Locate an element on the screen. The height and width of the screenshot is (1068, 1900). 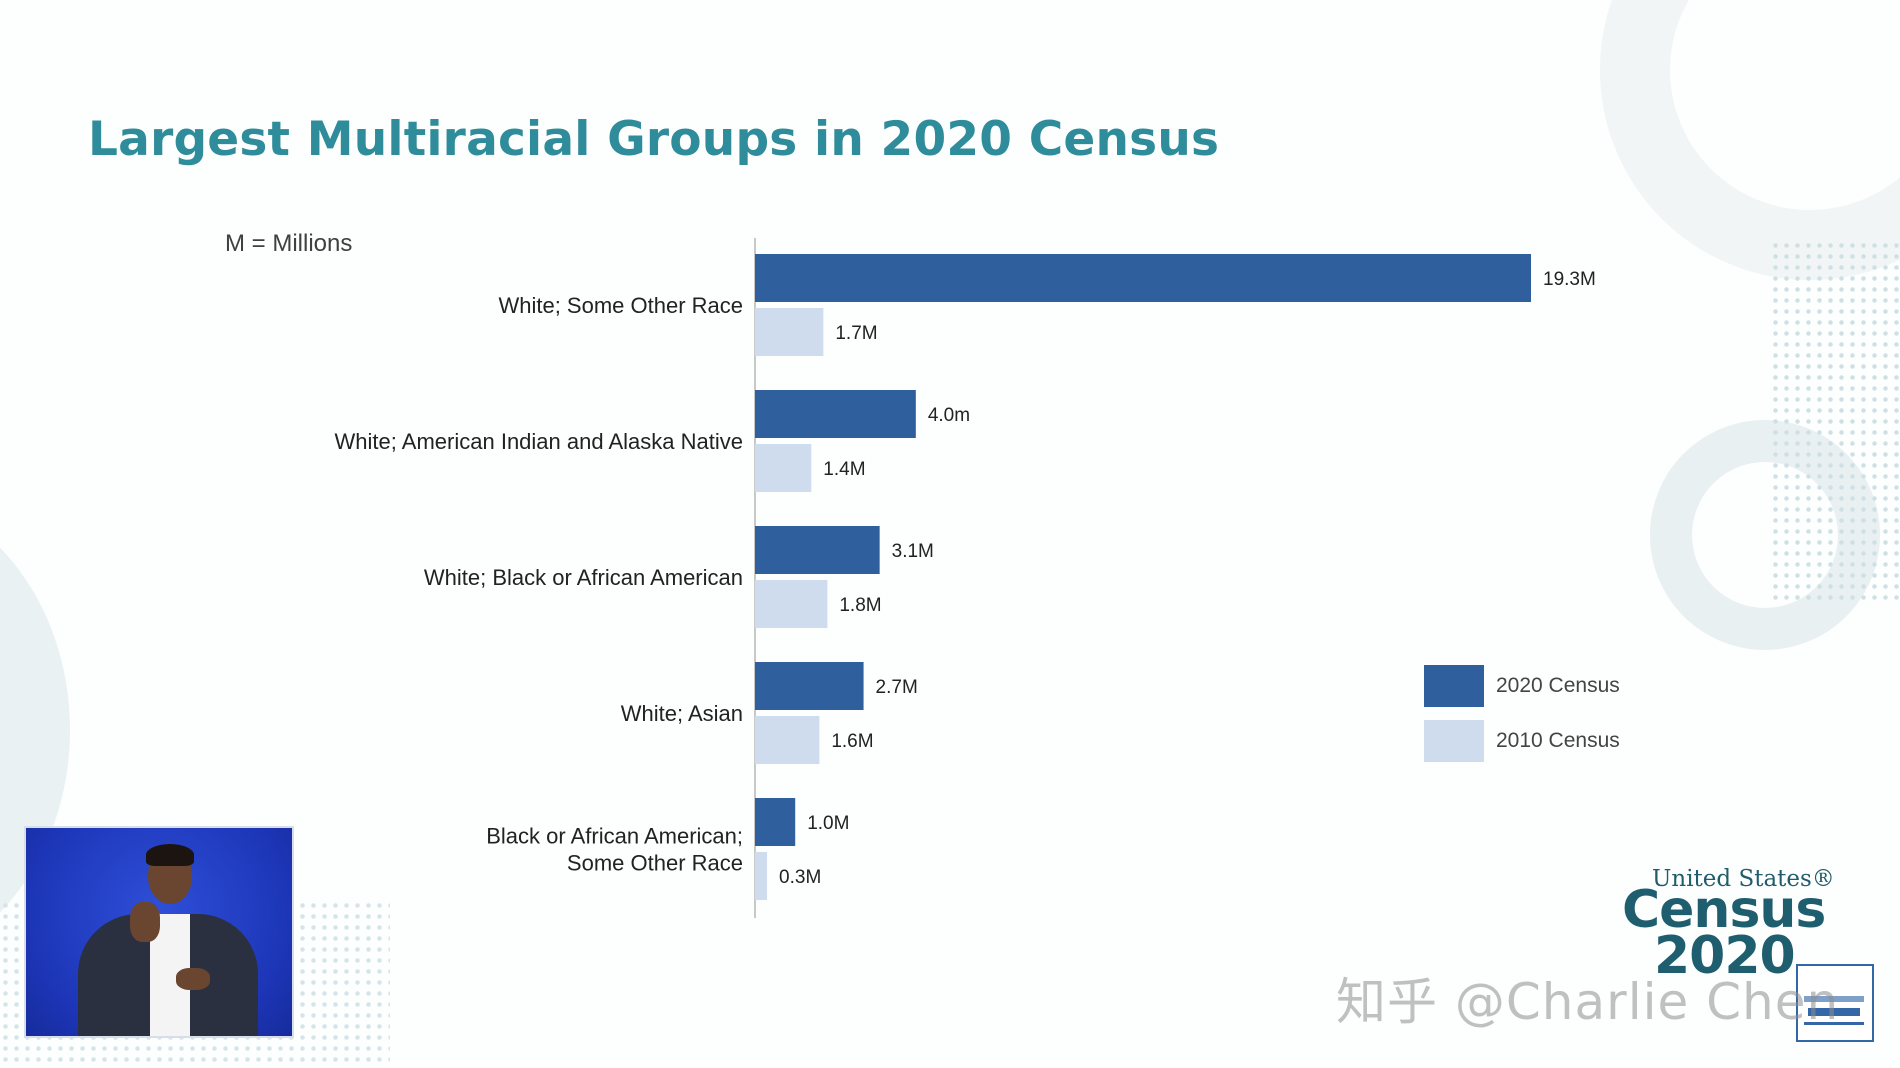
data-label-2010: 0.3M is located at coordinates (800, 877).